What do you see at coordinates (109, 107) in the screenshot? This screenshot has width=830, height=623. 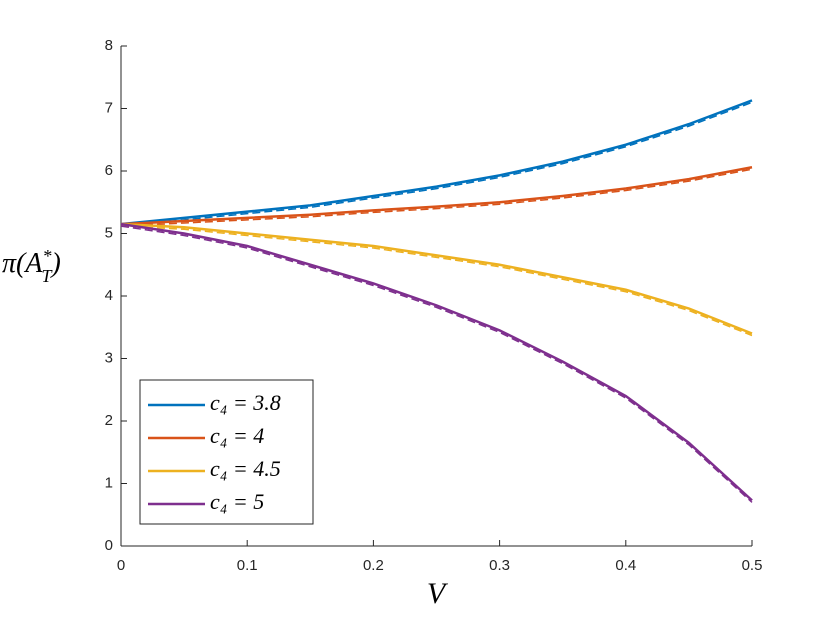 I see `y-tick-label: 7` at bounding box center [109, 107].